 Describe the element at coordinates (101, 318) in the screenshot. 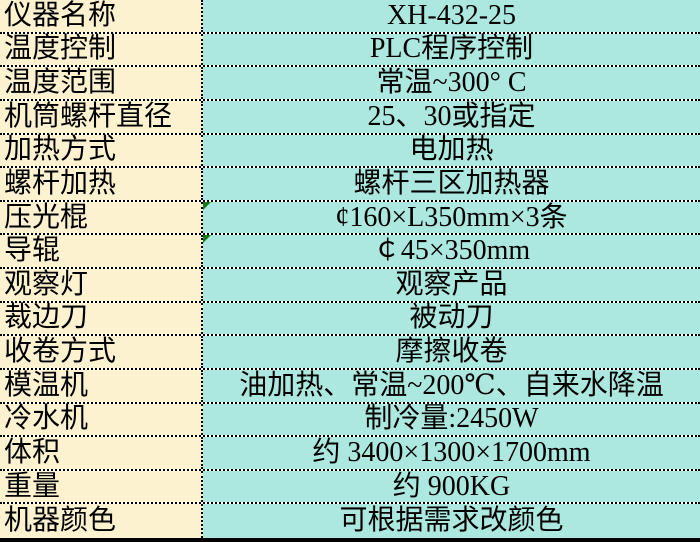

I see `spec-label-cell: 裁边刀` at that location.